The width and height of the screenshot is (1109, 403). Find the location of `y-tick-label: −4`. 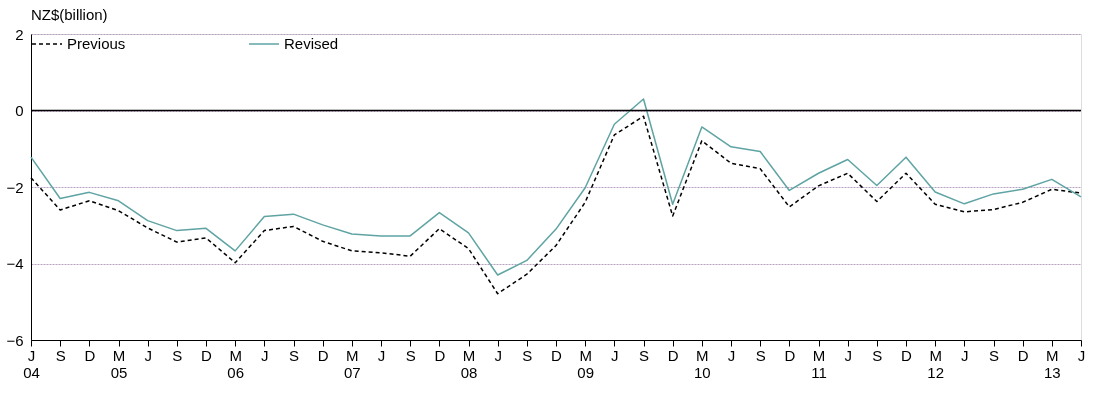

y-tick-label: −4 is located at coordinates (15, 263).